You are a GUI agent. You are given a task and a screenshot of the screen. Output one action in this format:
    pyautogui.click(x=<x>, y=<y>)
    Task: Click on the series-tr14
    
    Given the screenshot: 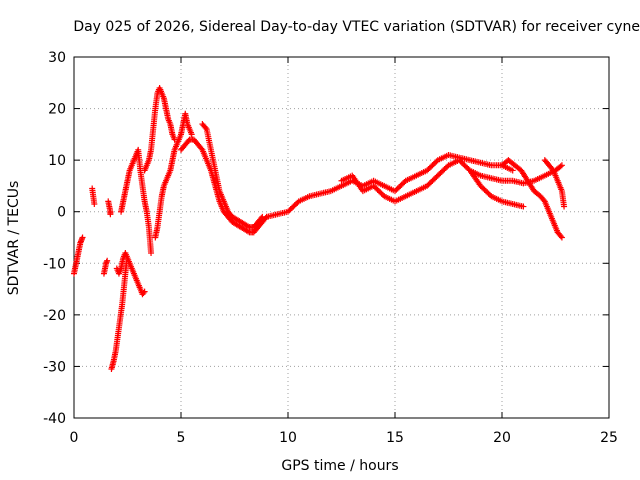 What is the action you would take?
    pyautogui.click(x=515, y=174)
    